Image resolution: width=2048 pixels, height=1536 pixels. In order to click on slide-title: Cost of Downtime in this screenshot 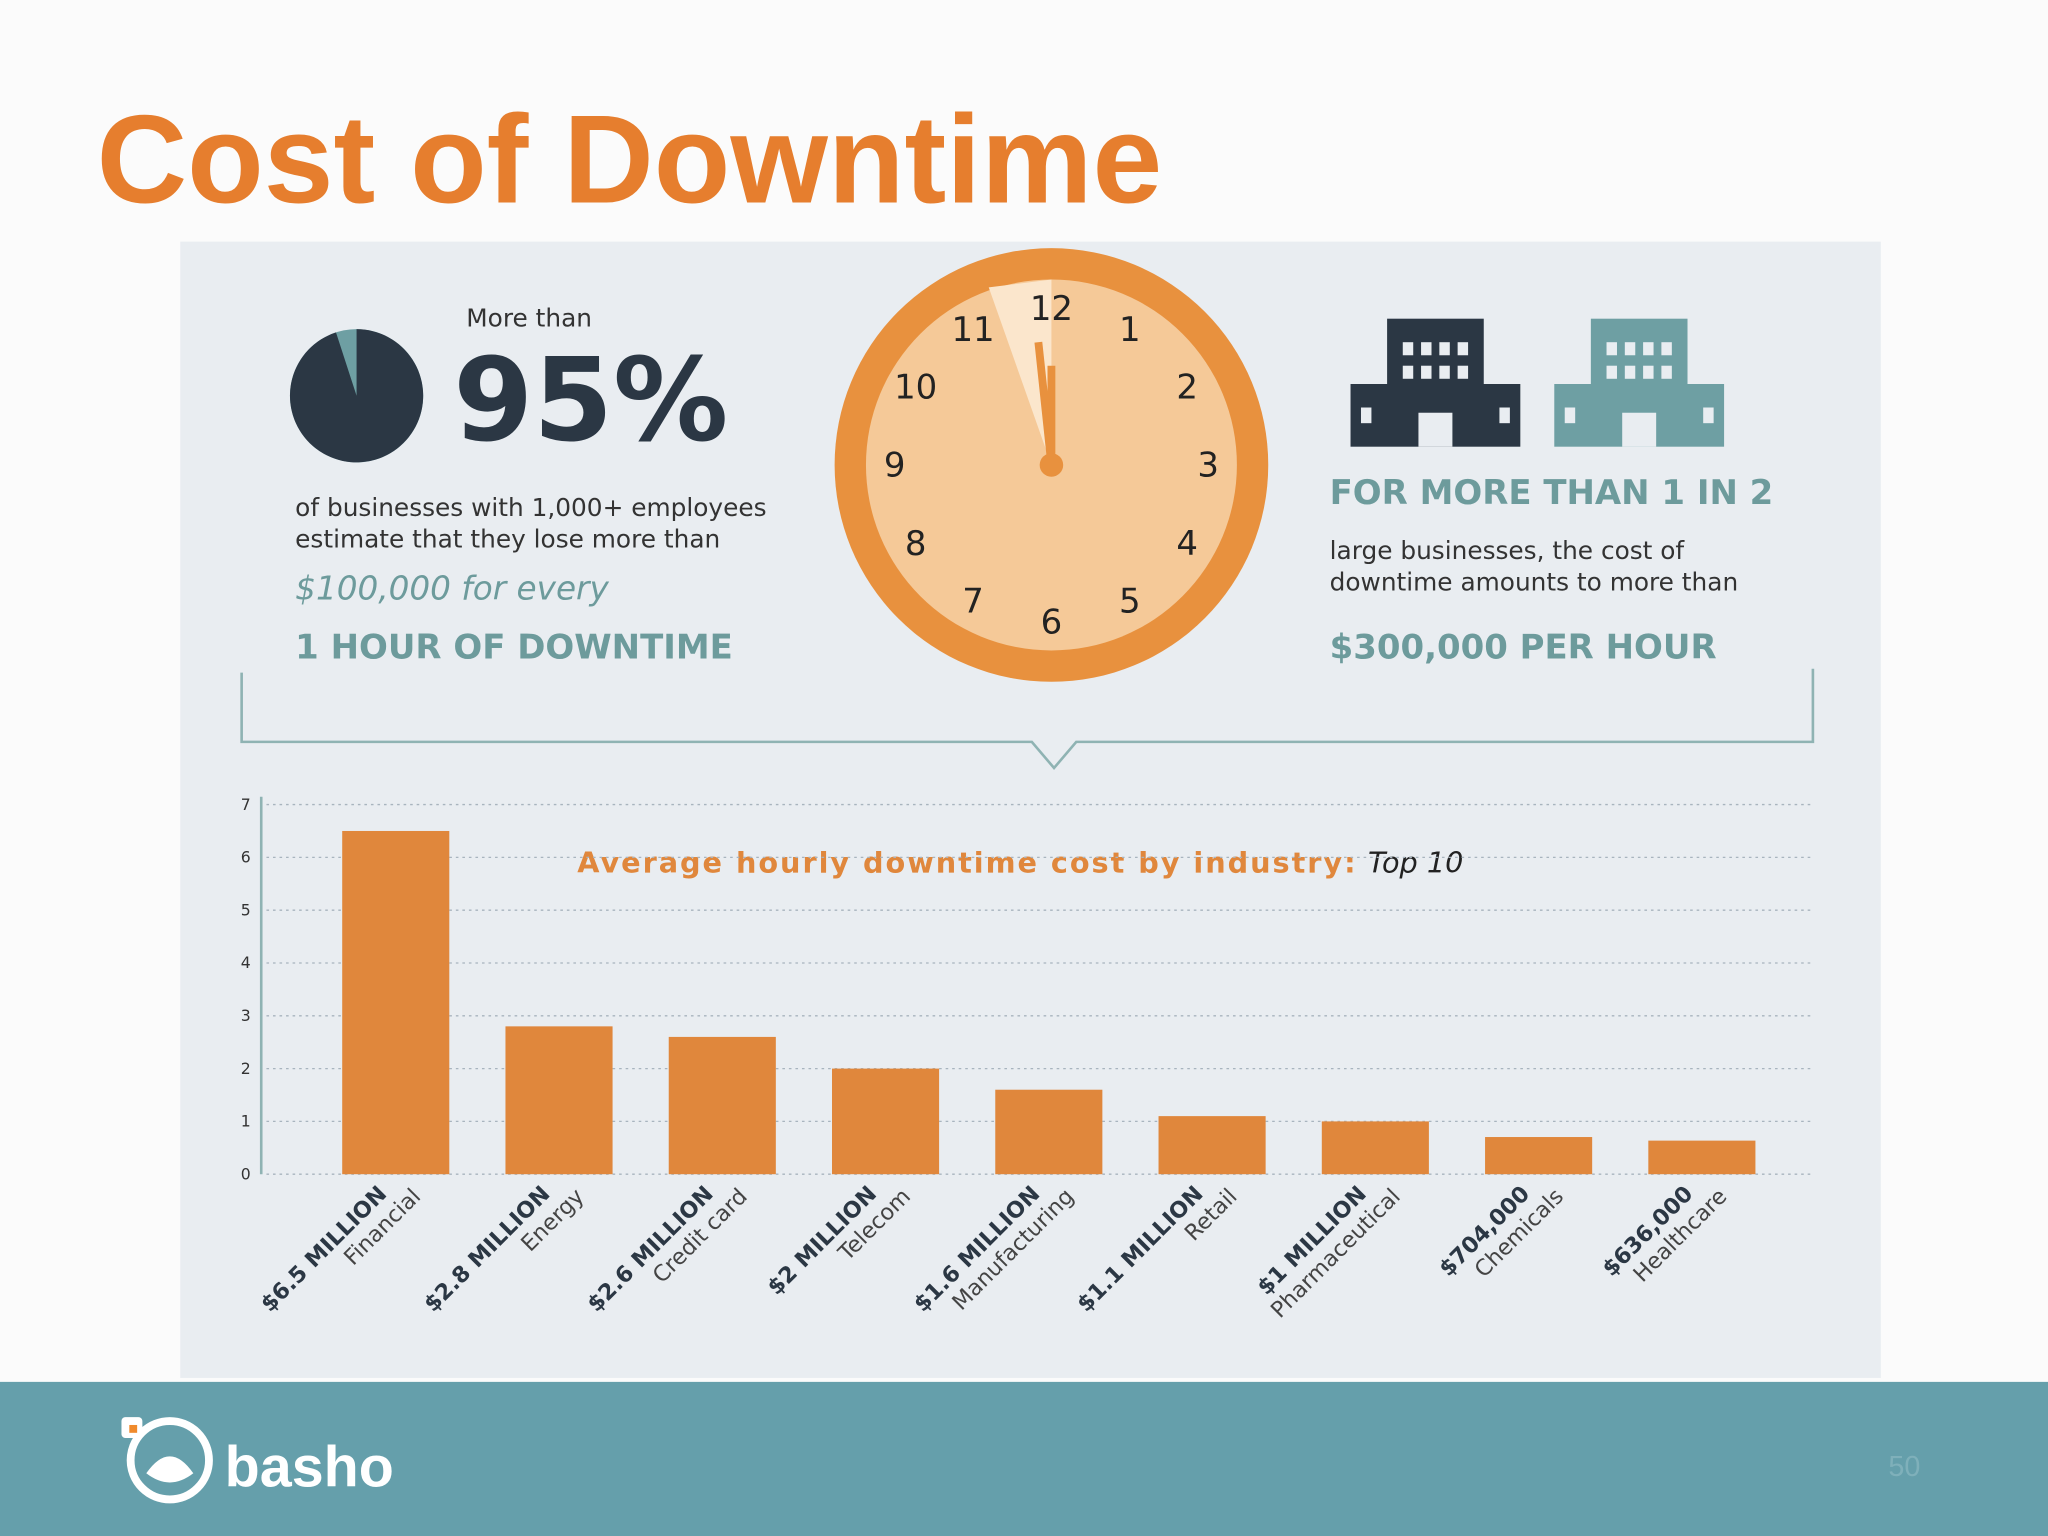, I will do `click(630, 158)`.